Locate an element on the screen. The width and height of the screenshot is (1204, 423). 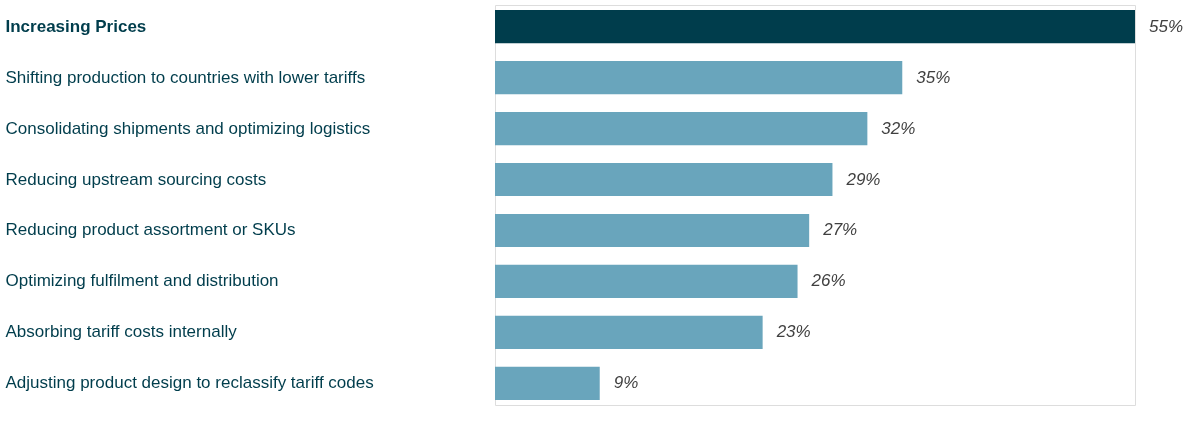
data-label: 9% is located at coordinates (626, 383).